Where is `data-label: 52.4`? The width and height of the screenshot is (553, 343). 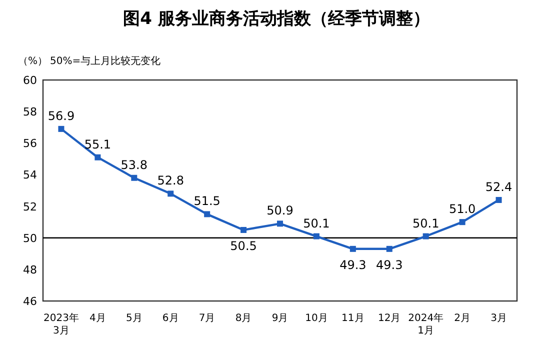 data-label: 52.4 is located at coordinates (498, 187).